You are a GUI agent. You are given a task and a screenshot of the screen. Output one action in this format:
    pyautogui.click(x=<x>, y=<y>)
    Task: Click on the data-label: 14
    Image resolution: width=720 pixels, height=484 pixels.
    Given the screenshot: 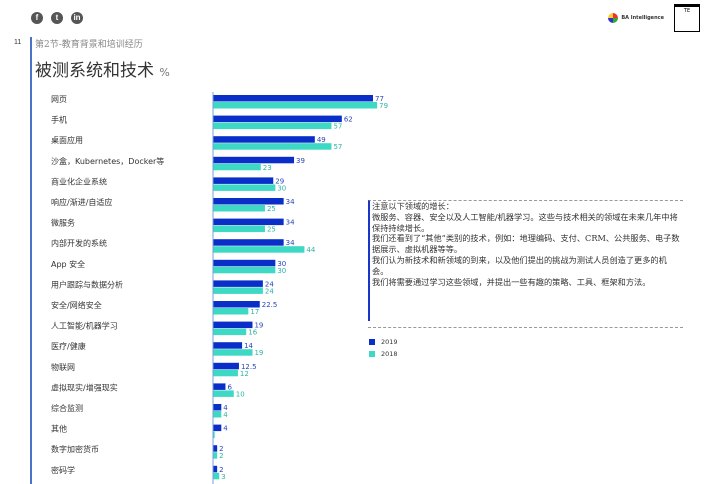 What is the action you would take?
    pyautogui.click(x=248, y=346)
    